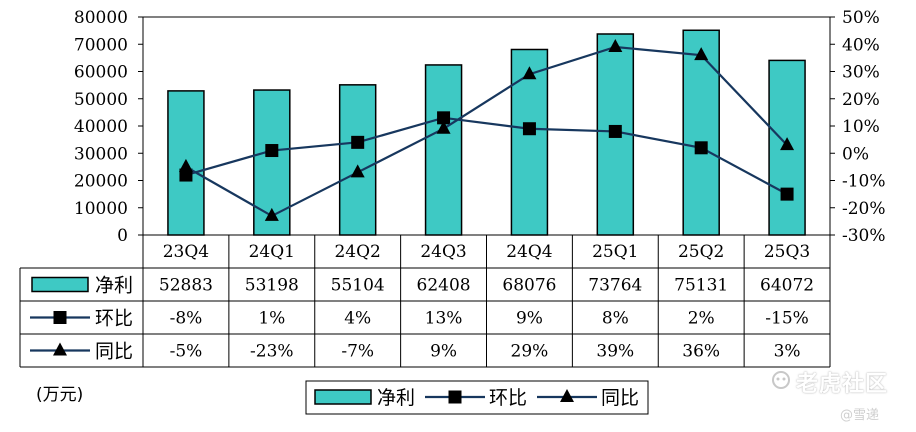 Image resolution: width=916 pixels, height=432 pixels. I want to click on data-label-qoq: -15%, so click(787, 319).